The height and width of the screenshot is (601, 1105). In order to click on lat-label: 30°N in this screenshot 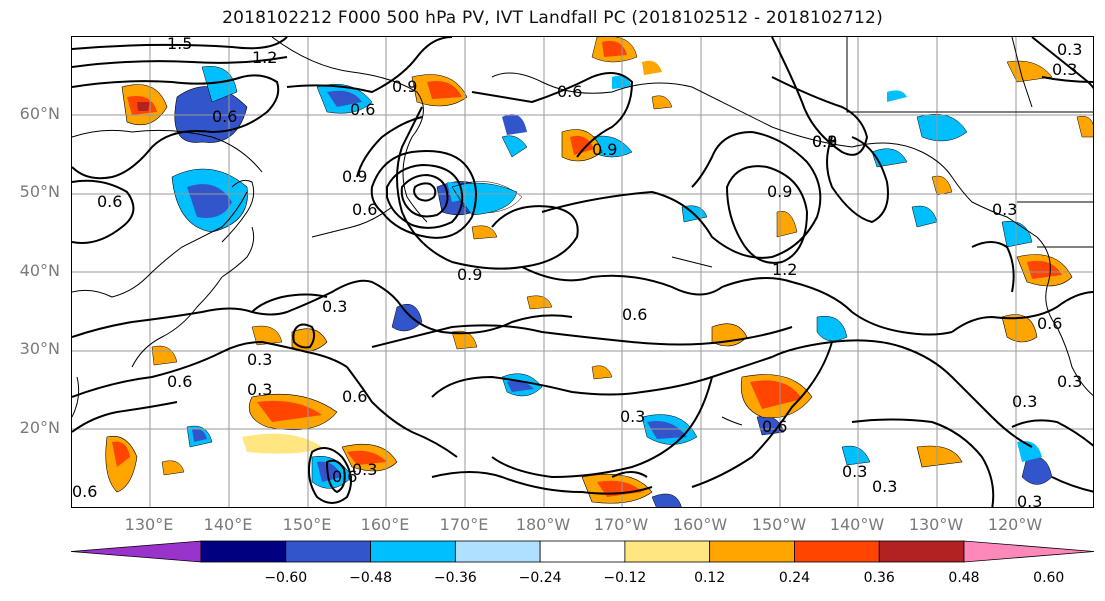, I will do `click(39, 348)`.